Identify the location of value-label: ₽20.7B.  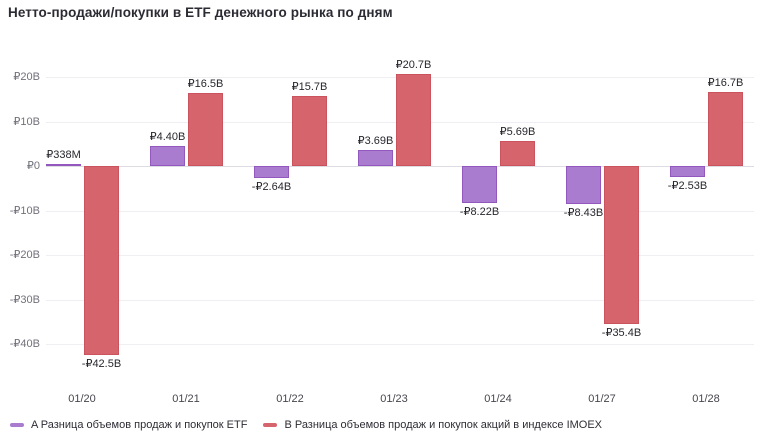
(413, 65).